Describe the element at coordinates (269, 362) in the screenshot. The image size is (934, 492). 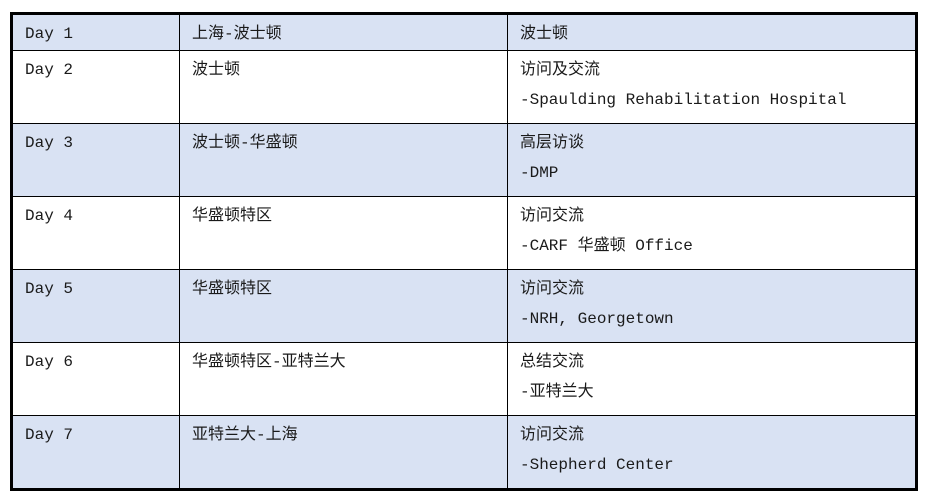
I see `route-label: 华盛顿特区-亚特兰大` at that location.